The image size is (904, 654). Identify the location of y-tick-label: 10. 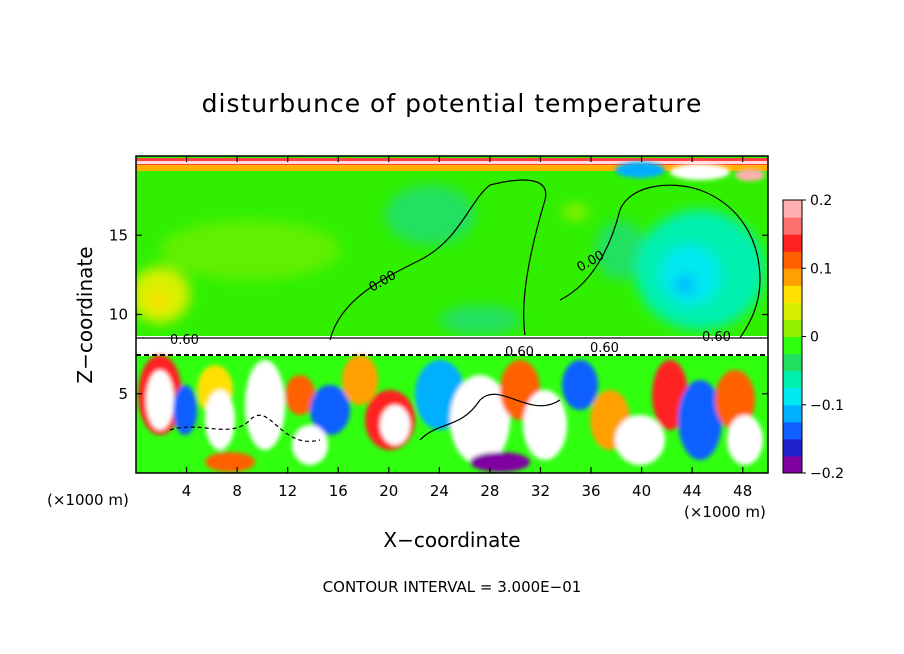
(118, 315).